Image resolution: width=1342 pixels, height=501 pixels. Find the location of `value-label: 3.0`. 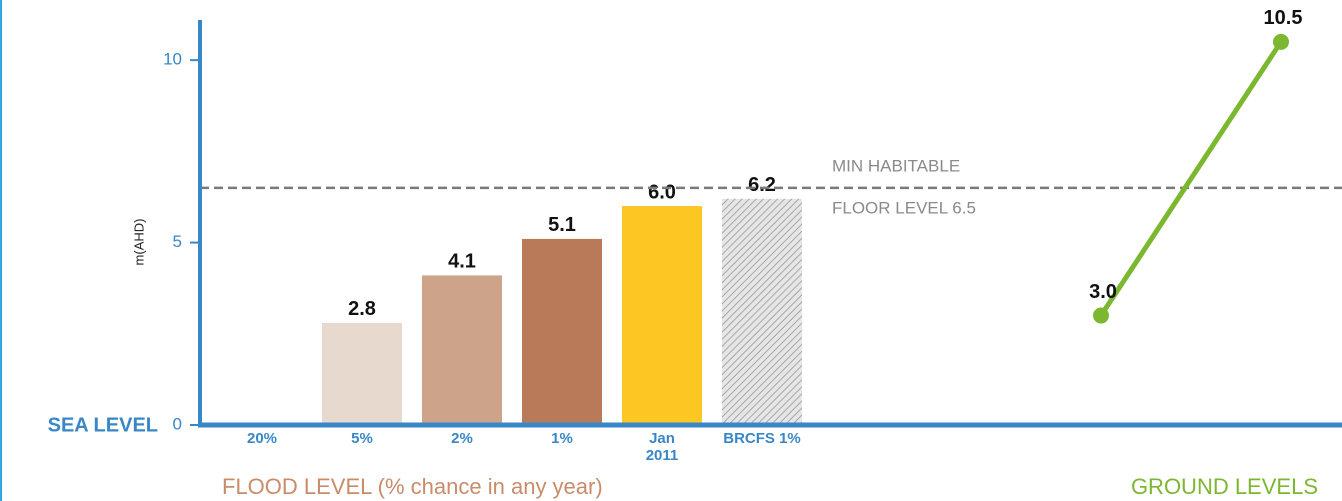

value-label: 3.0 is located at coordinates (1103, 292).